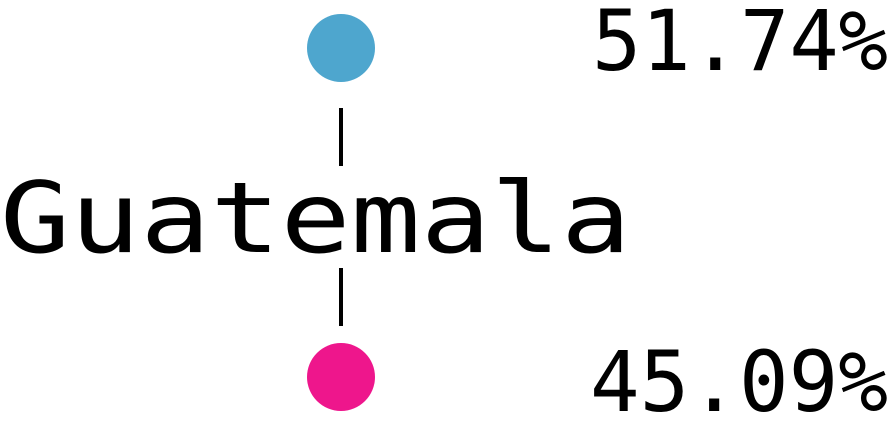  Describe the element at coordinates (740, 45) in the screenshot. I see `value-label-1: 51.74%` at that location.